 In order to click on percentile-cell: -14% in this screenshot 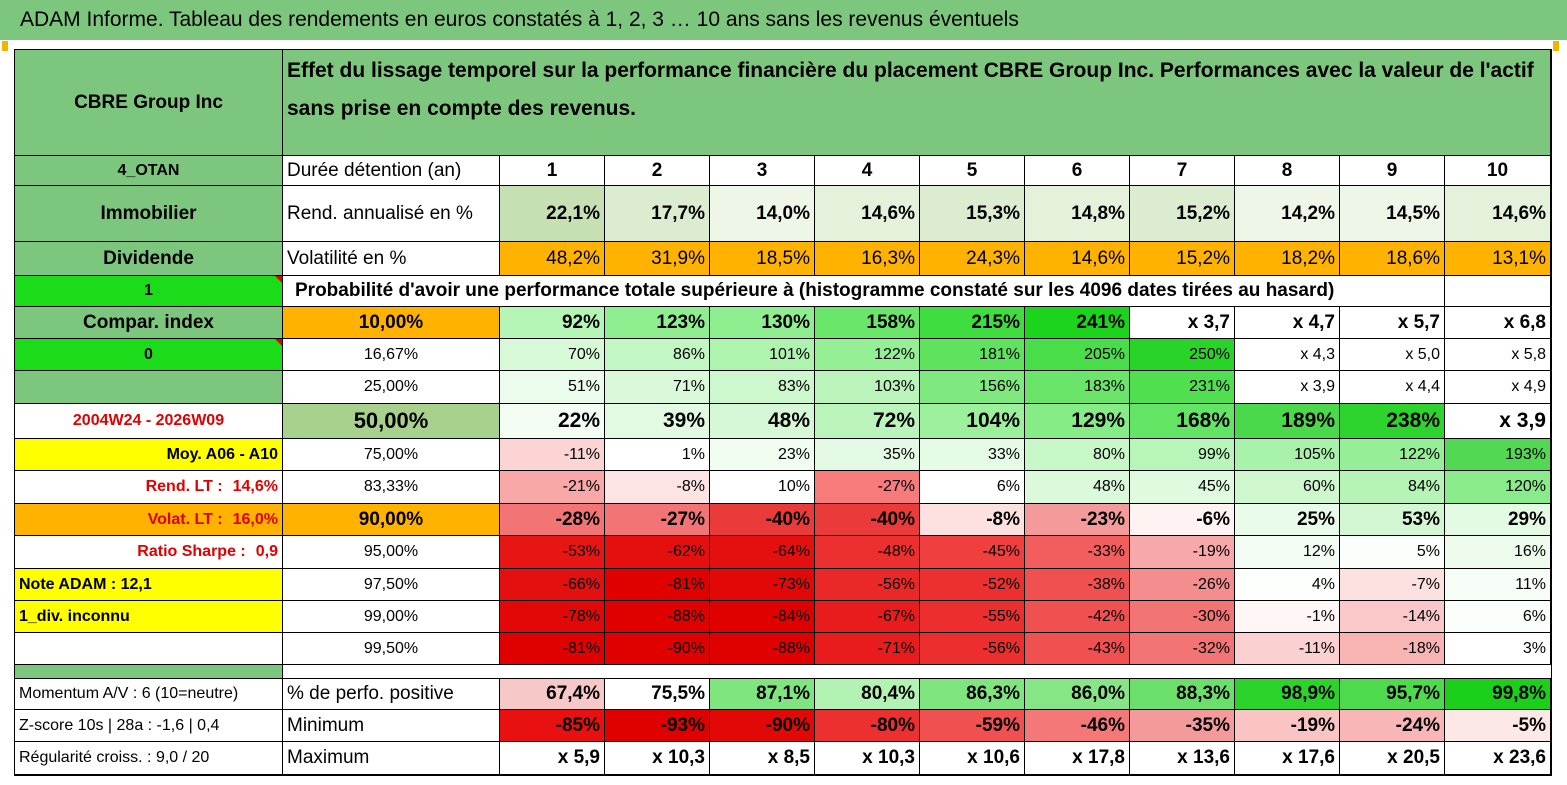, I will do `click(1392, 617)`.